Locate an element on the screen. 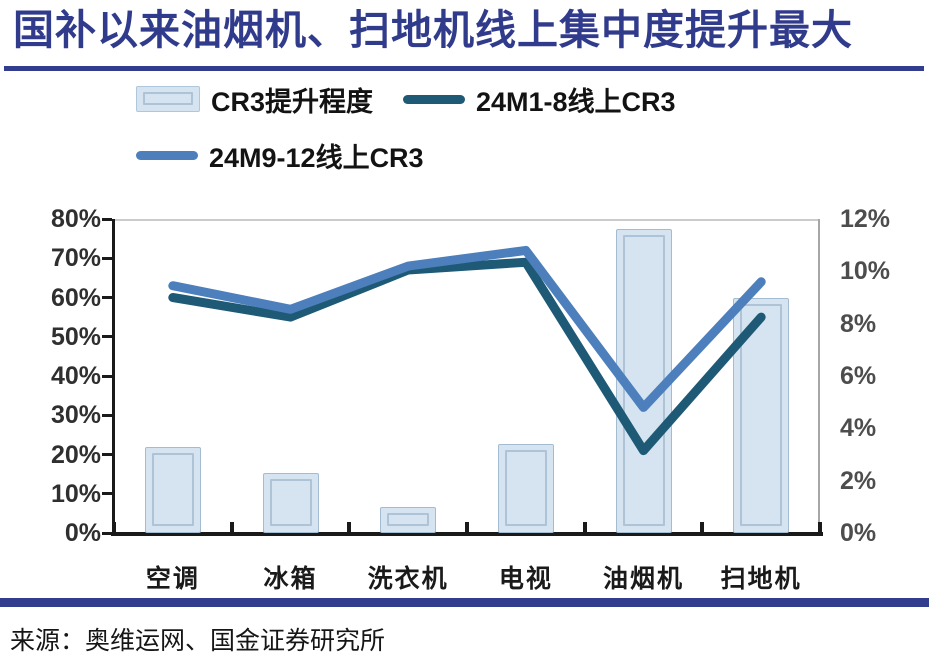  right-axis-tick-label: 8% is located at coordinates (858, 323).